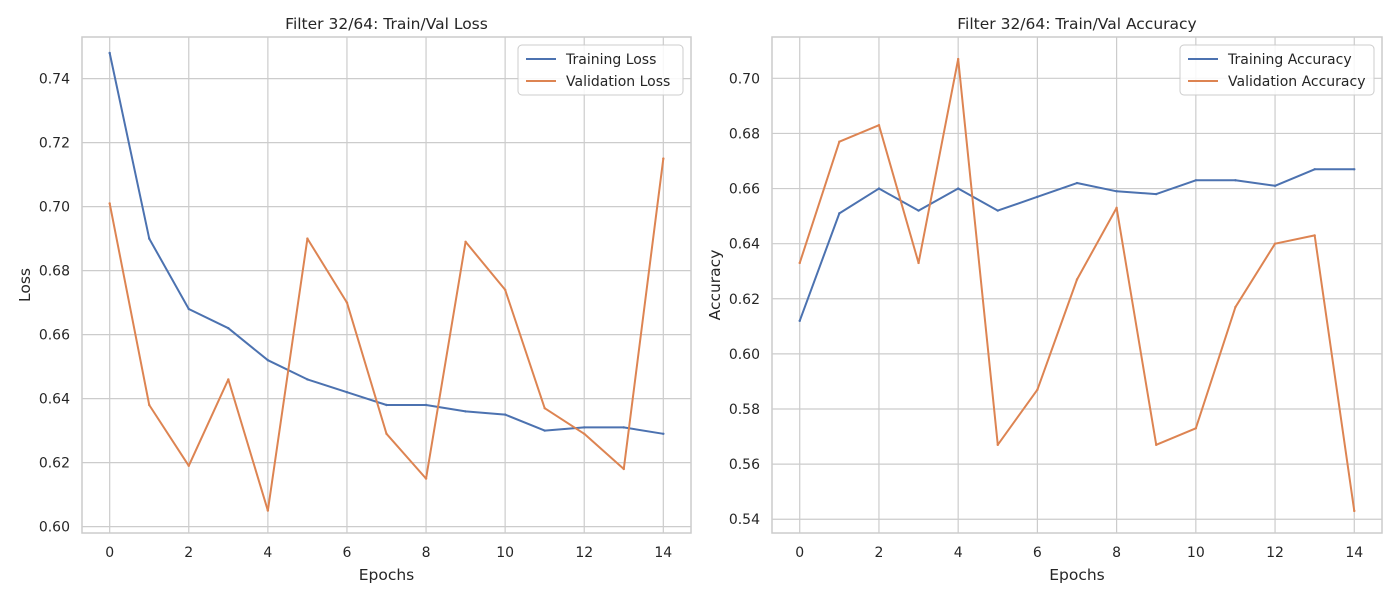  Describe the element at coordinates (744, 520) in the screenshot. I see `y-tick-label: 0.54` at that location.